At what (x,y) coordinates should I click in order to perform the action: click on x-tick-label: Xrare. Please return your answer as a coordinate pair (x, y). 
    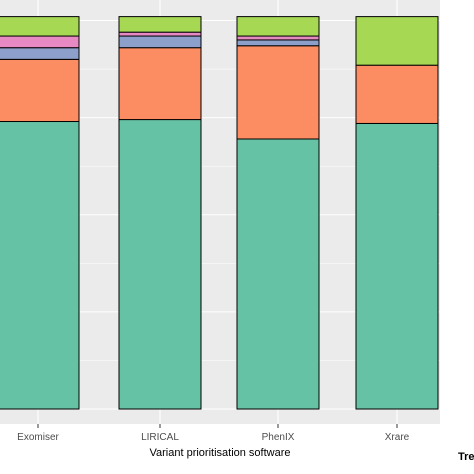
    Looking at the image, I should click on (397, 437).